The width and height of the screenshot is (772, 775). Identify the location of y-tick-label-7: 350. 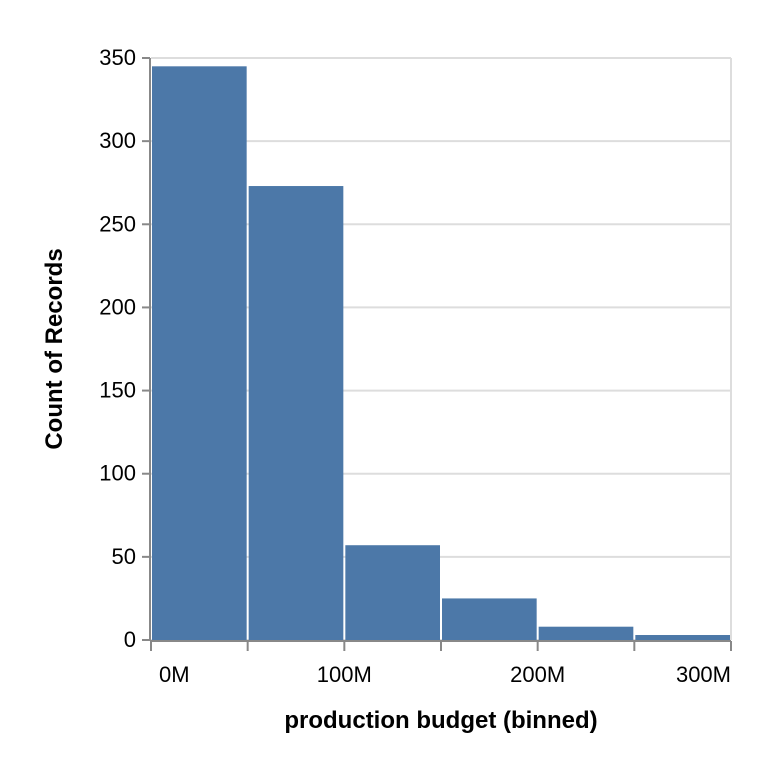
(117, 57).